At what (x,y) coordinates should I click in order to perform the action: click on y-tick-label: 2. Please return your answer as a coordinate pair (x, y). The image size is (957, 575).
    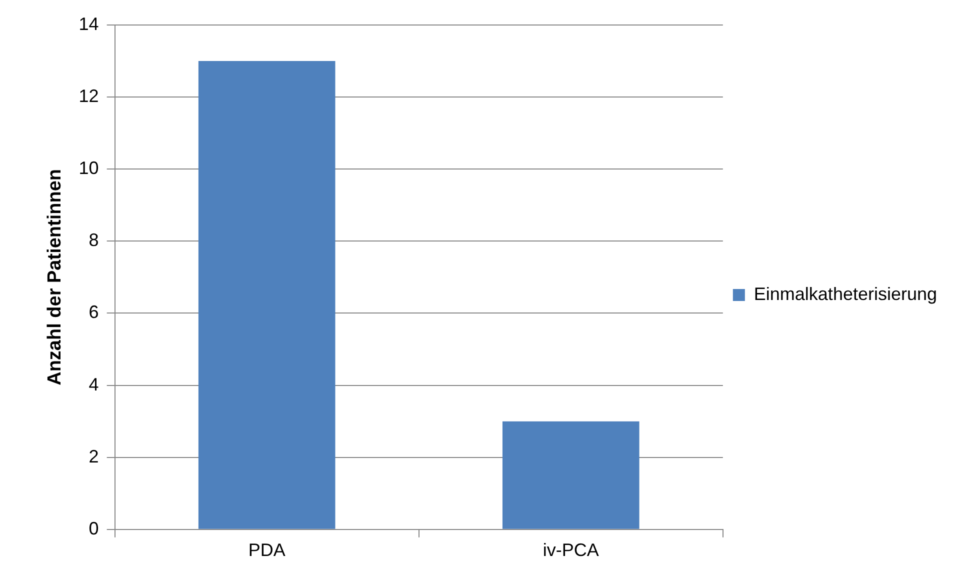
    Looking at the image, I should click on (93, 456).